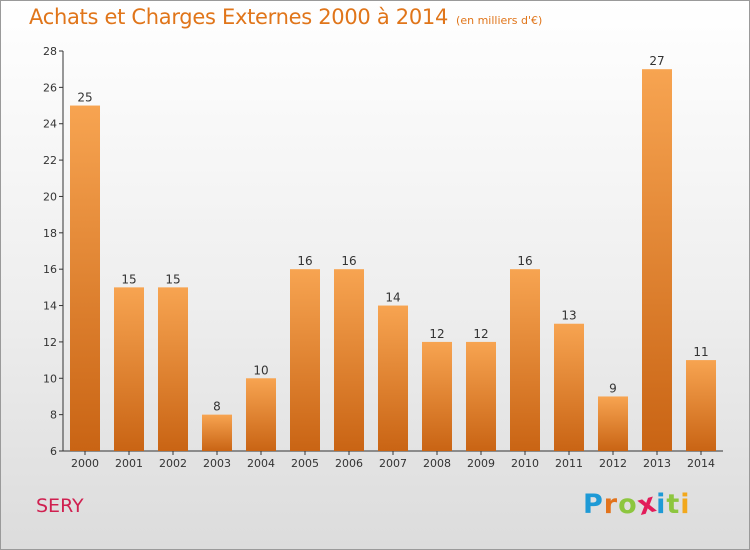 This screenshot has width=750, height=550. Describe the element at coordinates (50, 87) in the screenshot. I see `y-tick-label: 26` at that location.